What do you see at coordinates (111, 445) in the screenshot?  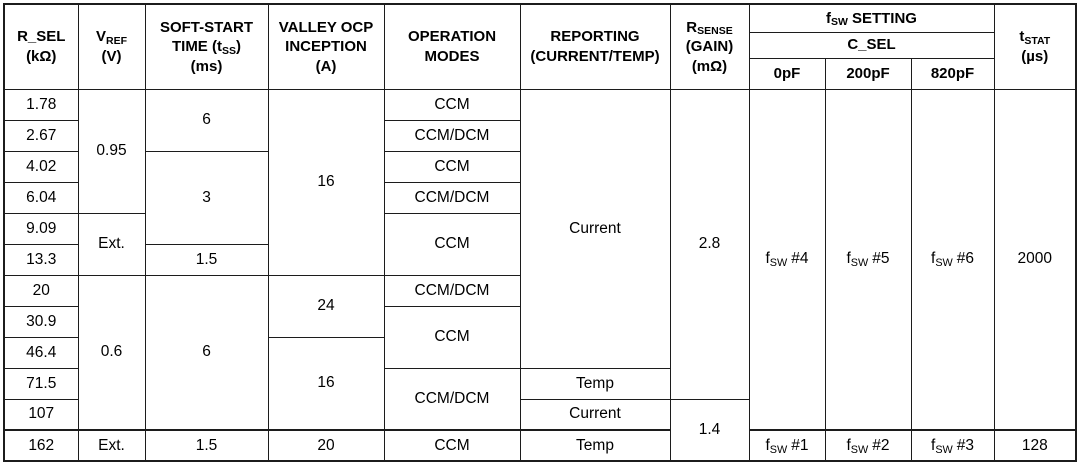 I see `cell-v-ref: Ext.` at bounding box center [111, 445].